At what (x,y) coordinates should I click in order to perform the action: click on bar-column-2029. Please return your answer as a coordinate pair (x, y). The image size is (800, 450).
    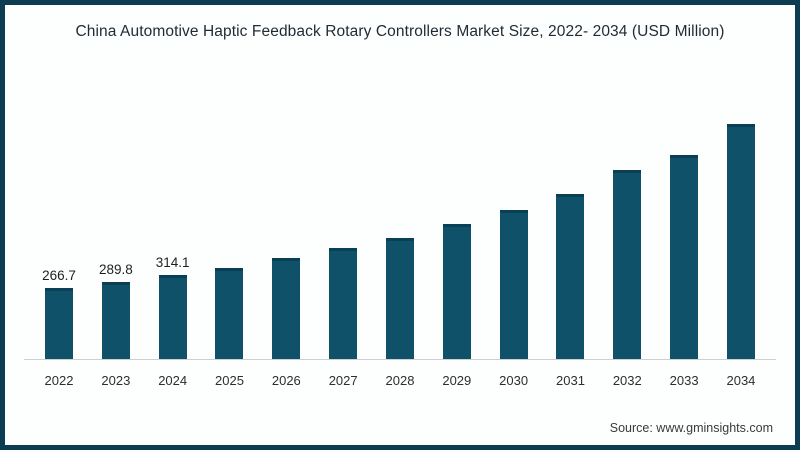
    Looking at the image, I should click on (456, 292).